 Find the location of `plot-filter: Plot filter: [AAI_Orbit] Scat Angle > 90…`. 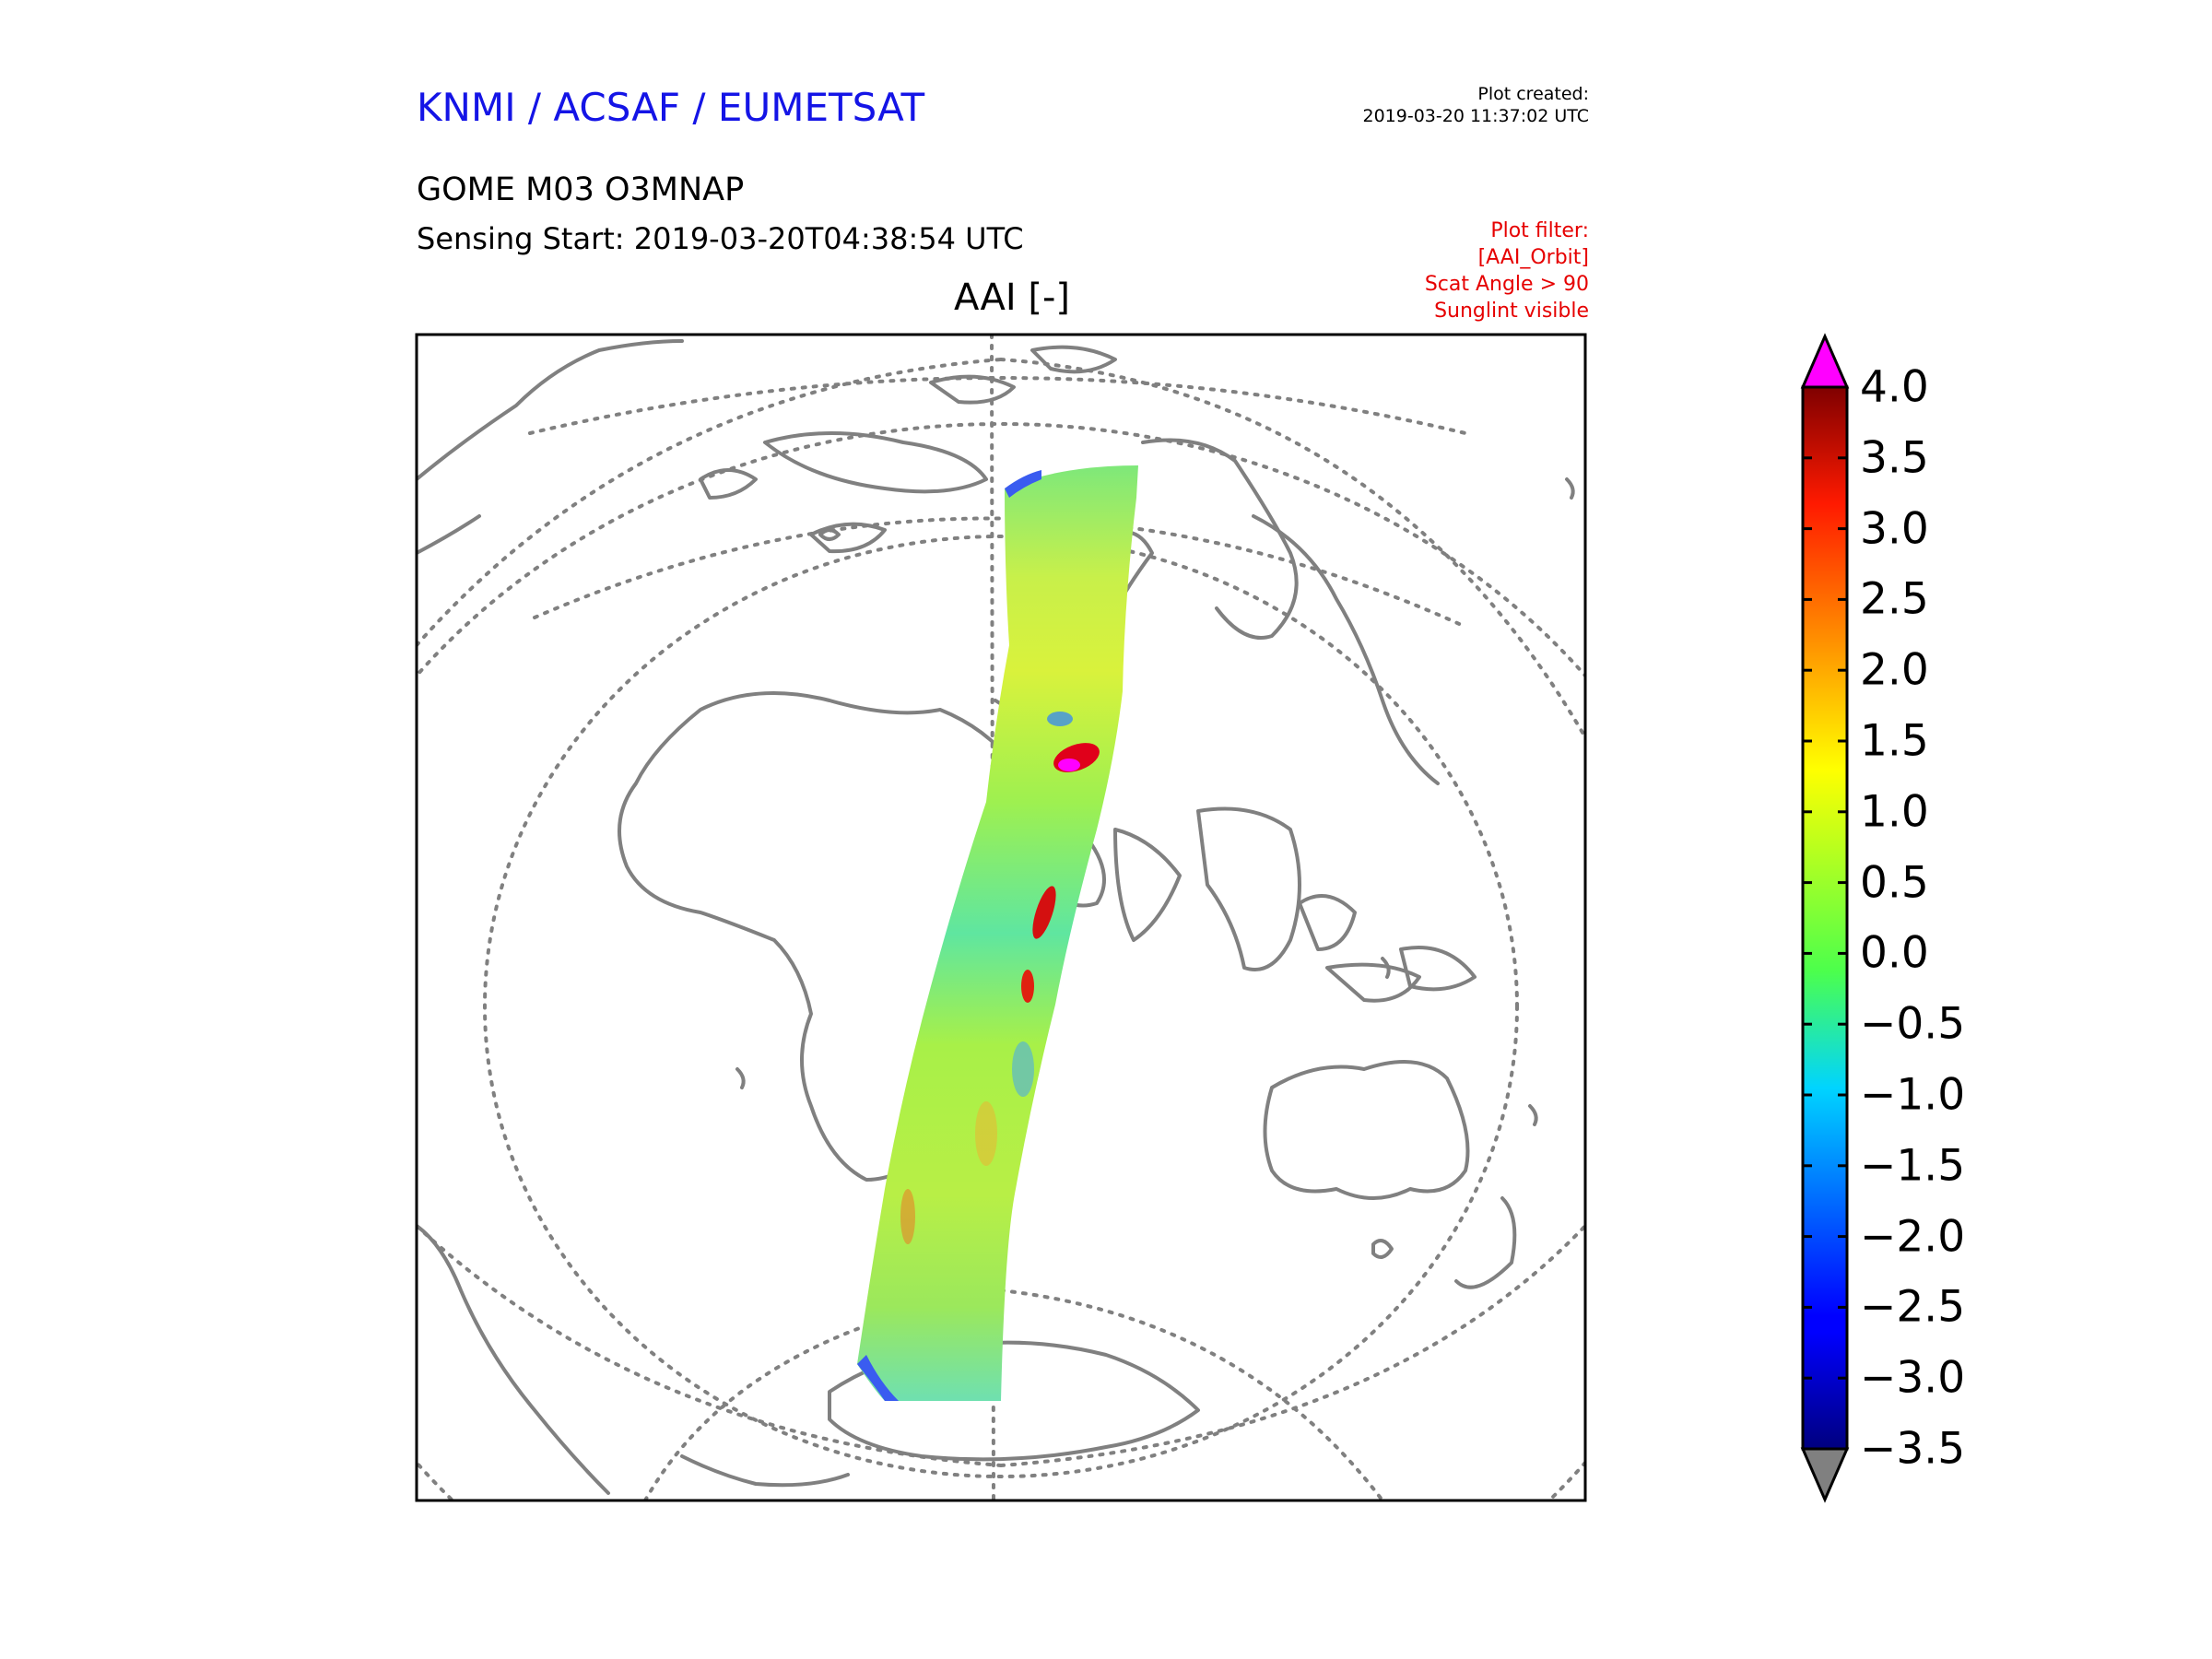

plot-filter: Plot filter: [AAI_Orbit] Scat Angle > 90… is located at coordinates (1507, 271).